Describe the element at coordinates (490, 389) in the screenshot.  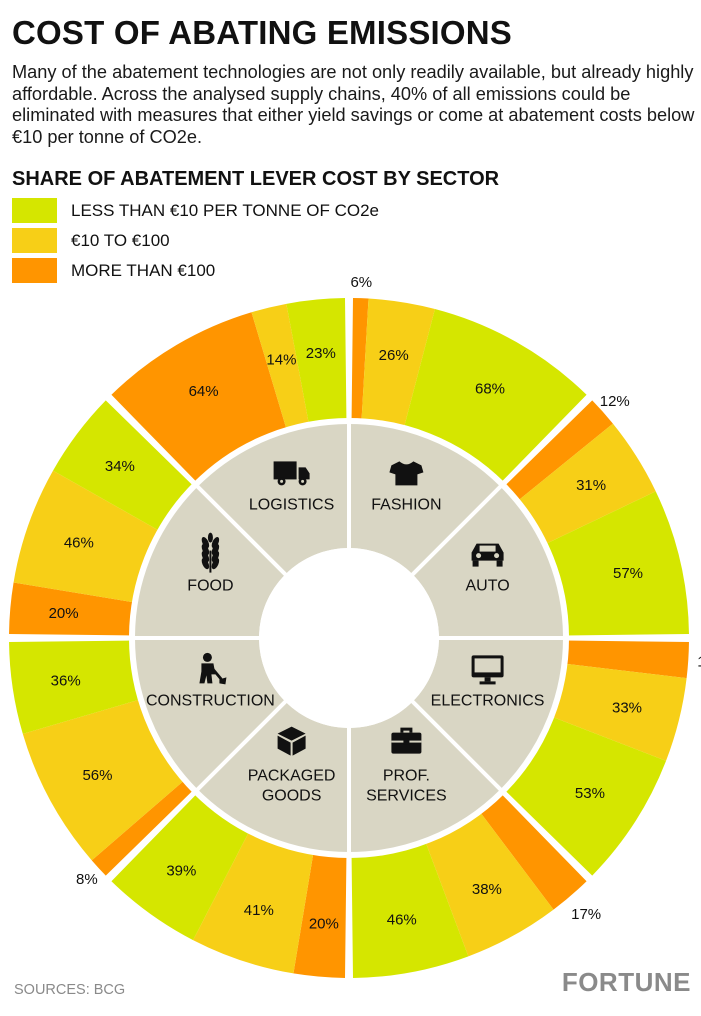
I see `value-label: 68%` at that location.